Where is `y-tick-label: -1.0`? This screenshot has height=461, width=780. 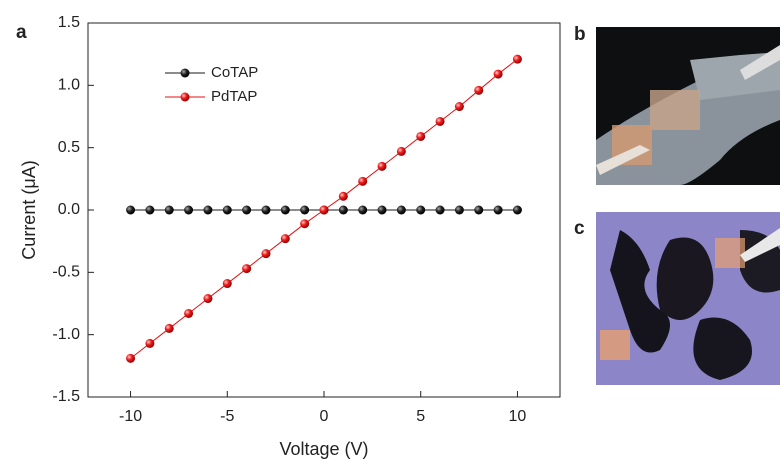
y-tick-label: -1.0 is located at coordinates (66, 334).